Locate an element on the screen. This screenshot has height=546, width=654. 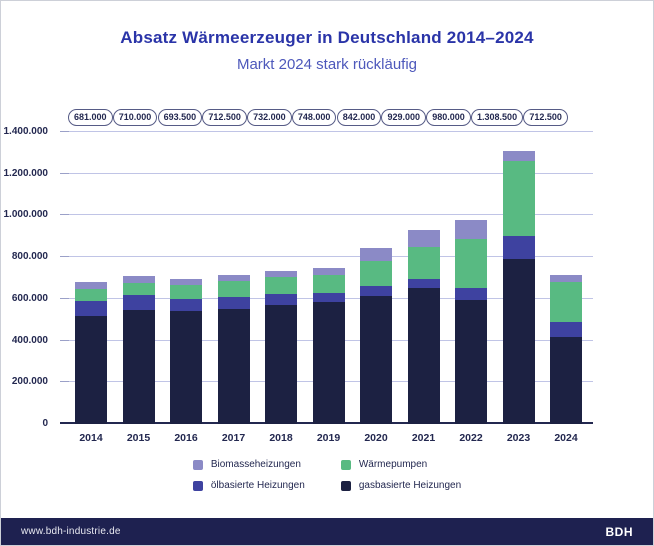
bar-segment-2015-biomasseheizungen is located at coordinates (138, 279).